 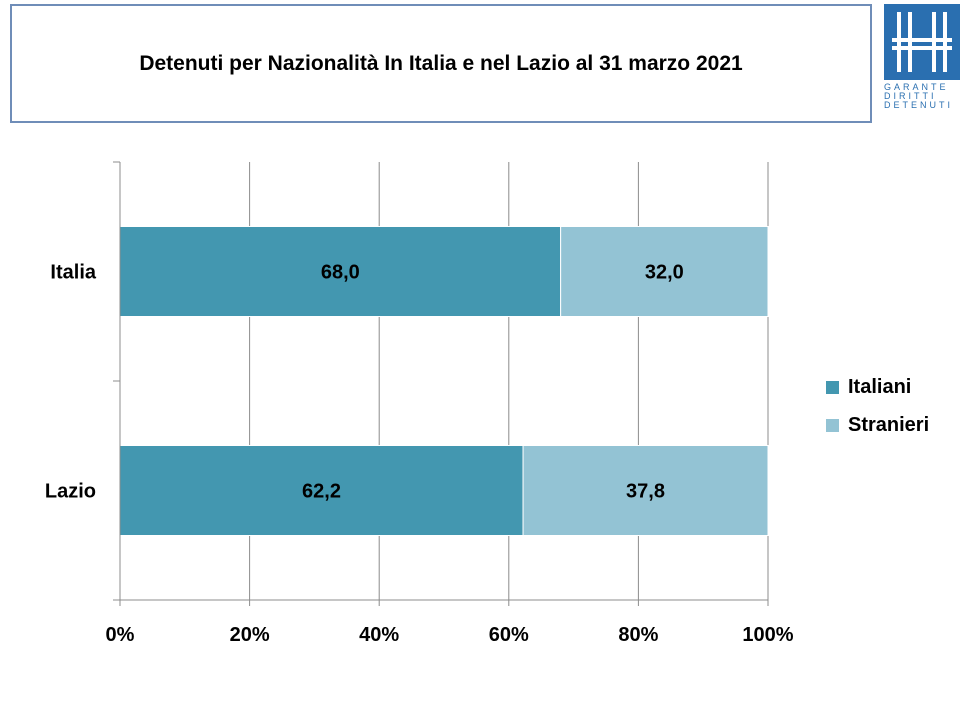 I want to click on bar-stranieri-italia, so click(x=664, y=271).